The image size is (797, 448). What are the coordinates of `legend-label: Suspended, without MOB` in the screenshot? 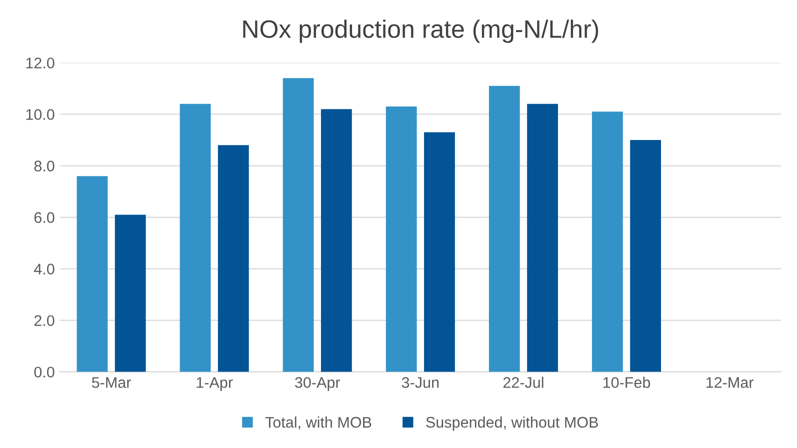 It's located at (512, 423).